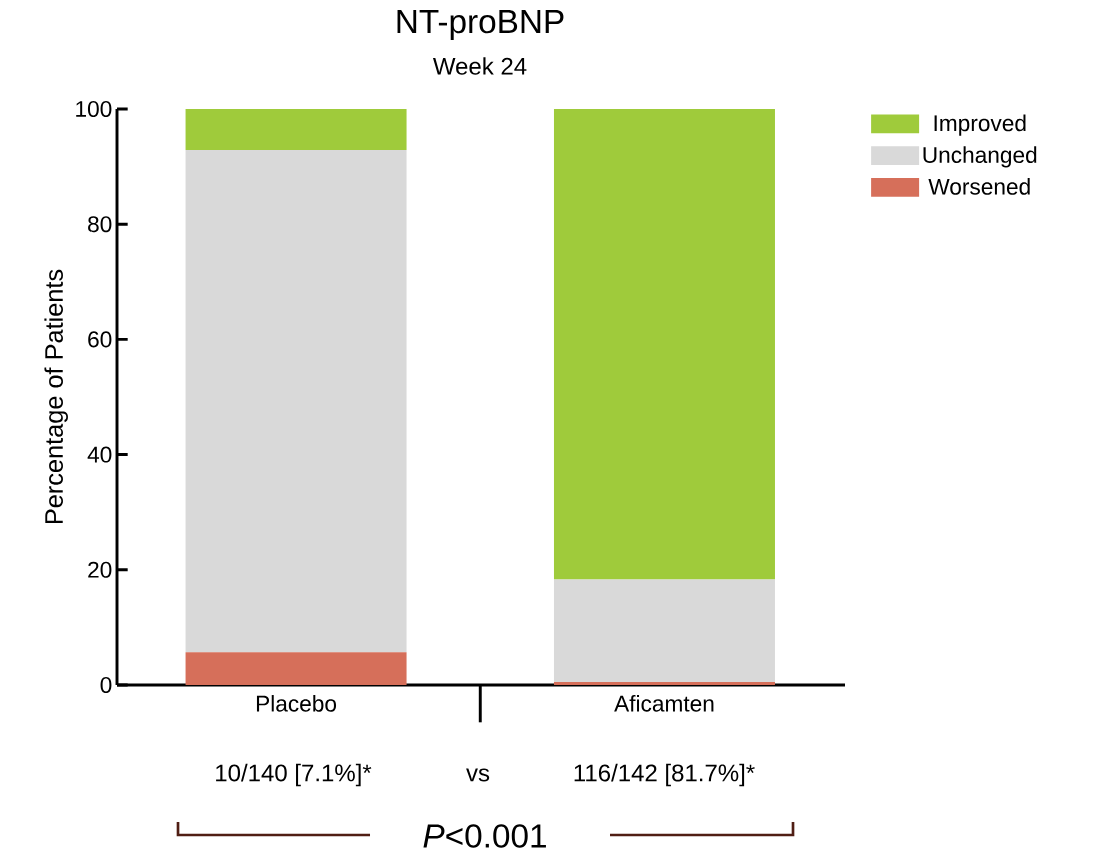  I want to click on y-tick-label: 0, so click(106, 685).